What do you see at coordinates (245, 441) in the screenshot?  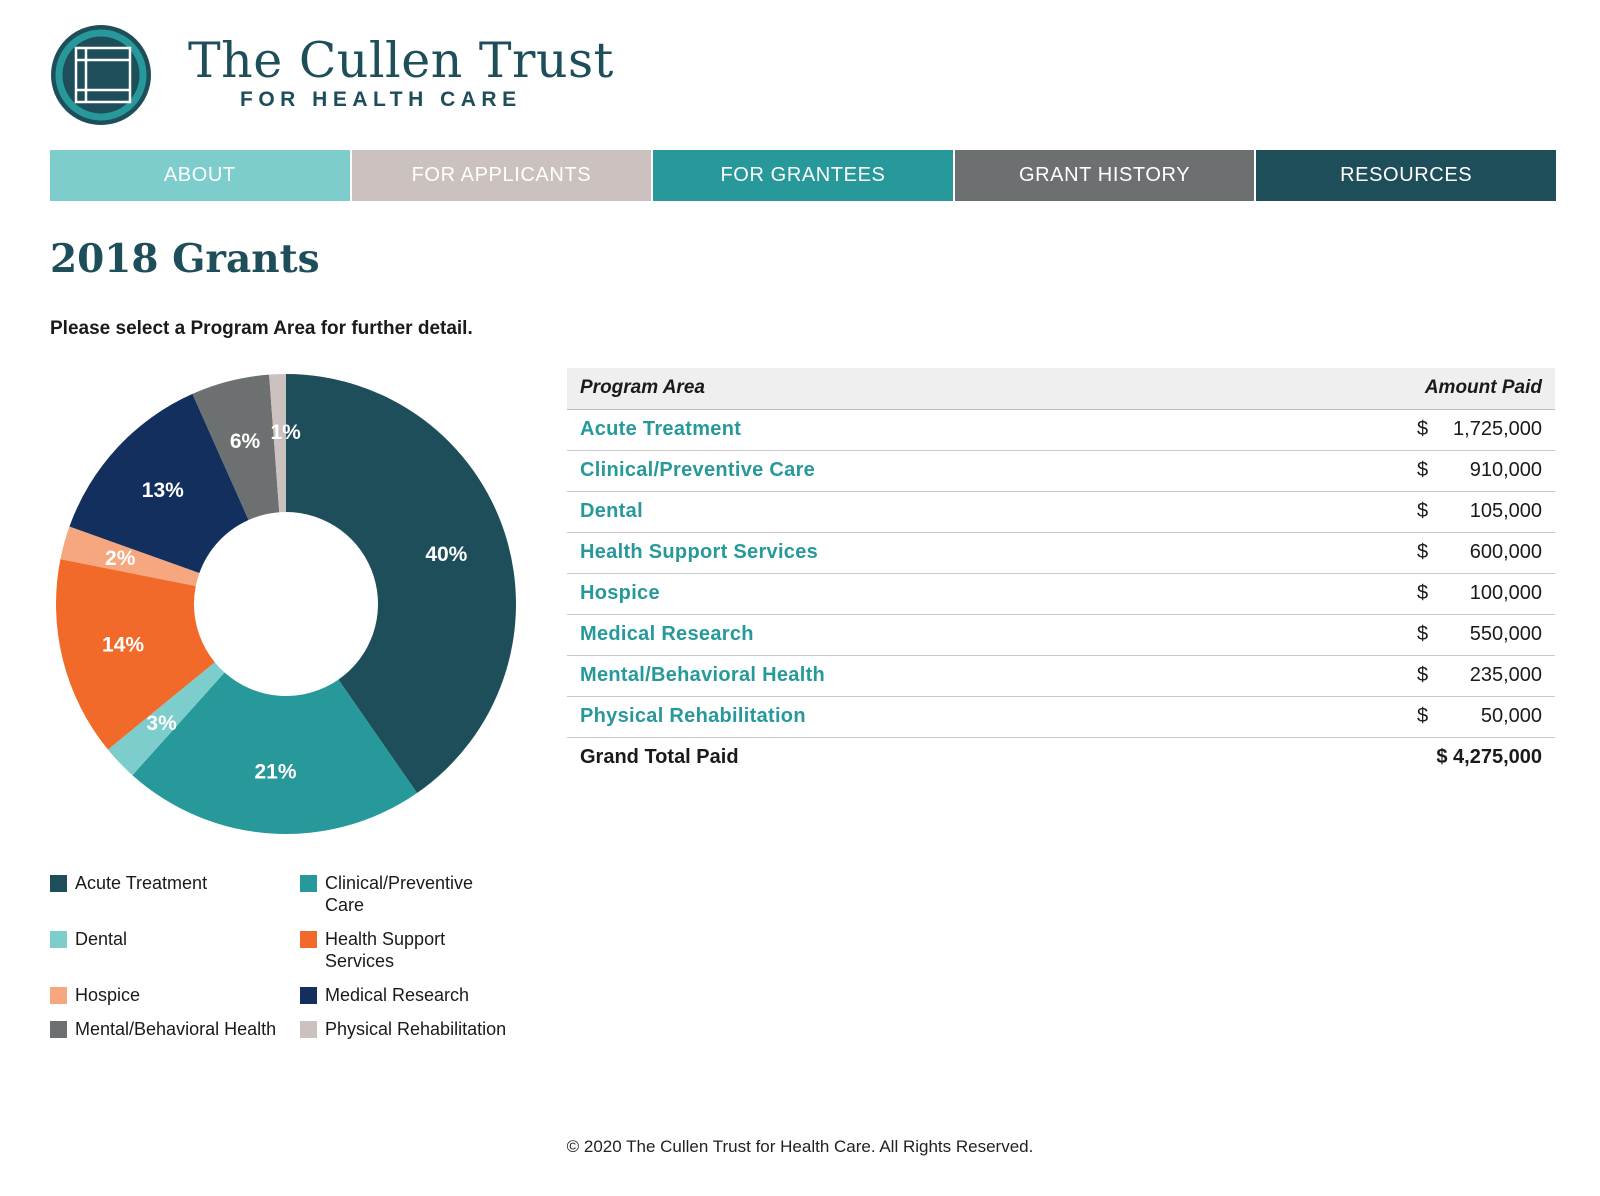 I see `slice-label-mental-behavioral-health: 6%` at bounding box center [245, 441].